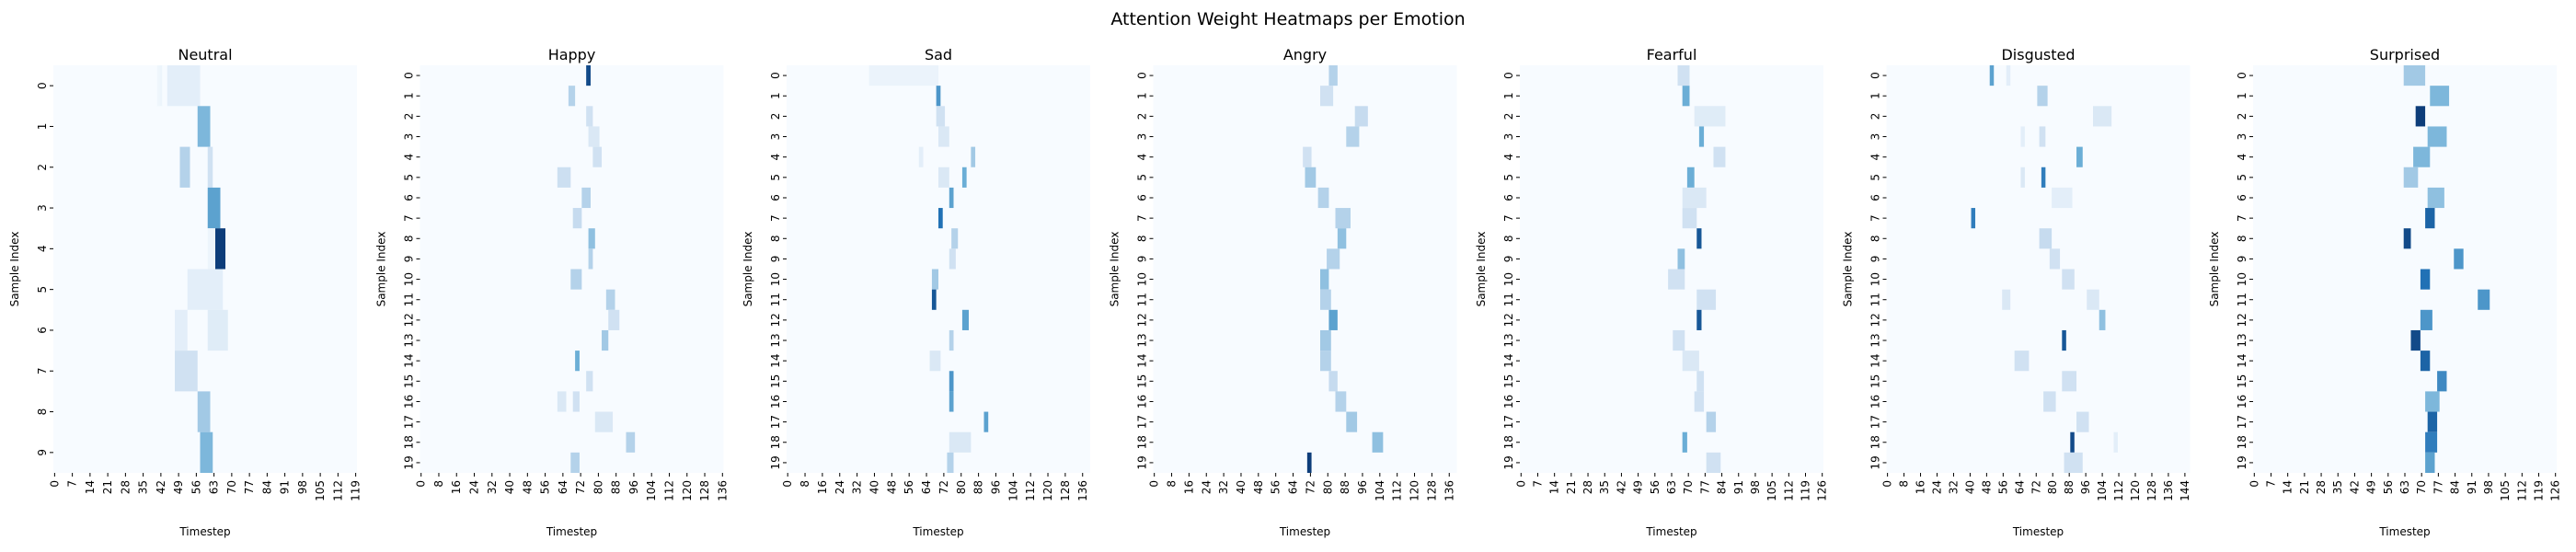 The width and height of the screenshot is (2576, 552). Describe the element at coordinates (616, 487) in the screenshot. I see `x-tick-label: 88` at that location.